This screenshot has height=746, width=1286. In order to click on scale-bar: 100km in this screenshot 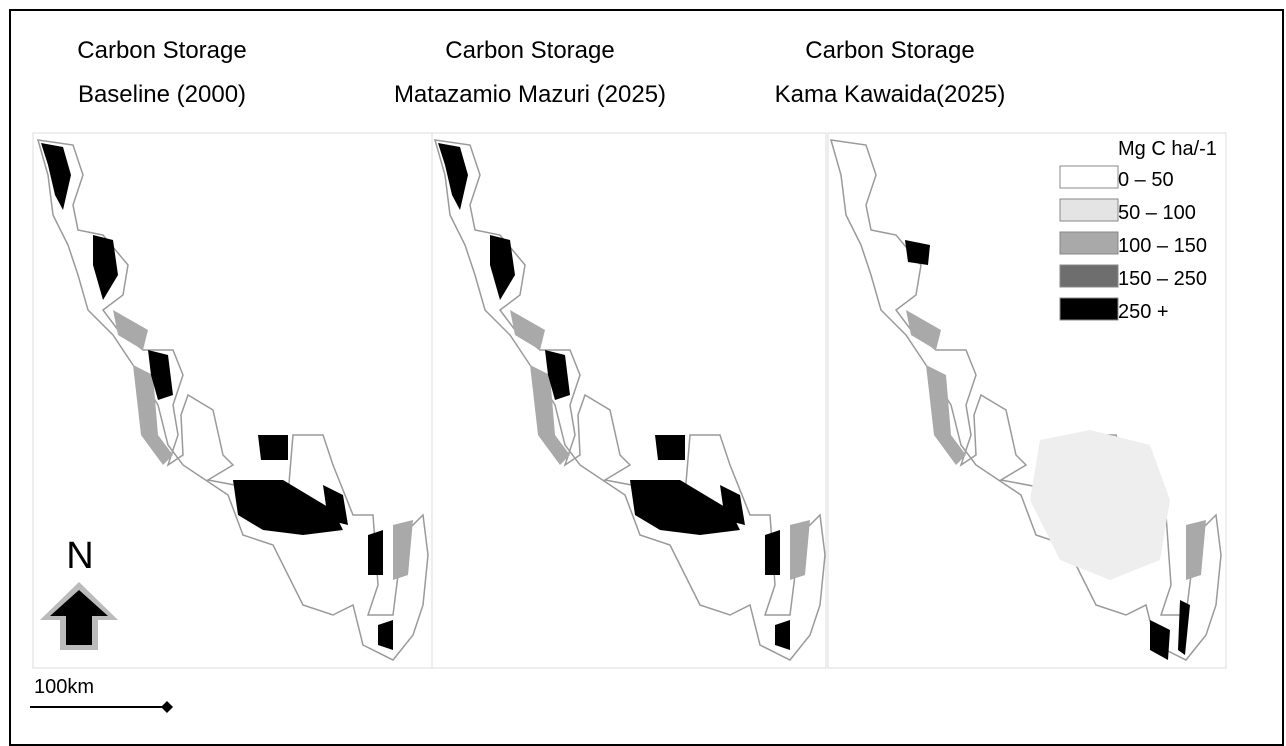, I will do `click(101, 694)`.